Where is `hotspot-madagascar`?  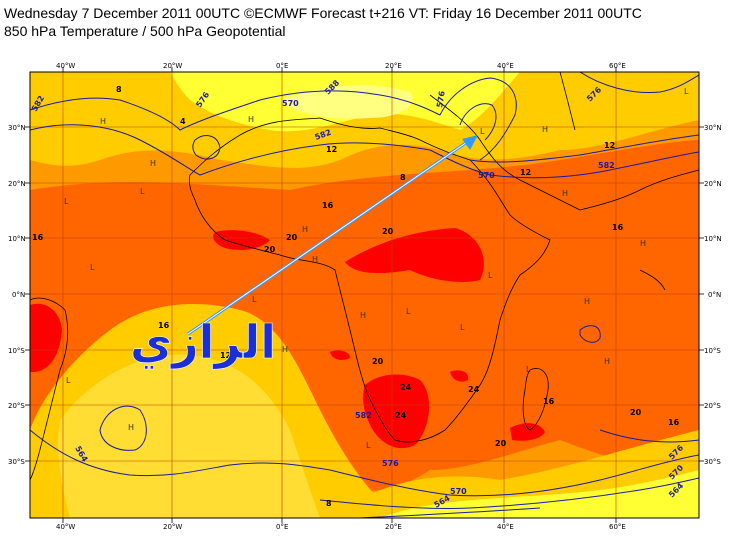
hotspot-madagascar is located at coordinates (527, 432).